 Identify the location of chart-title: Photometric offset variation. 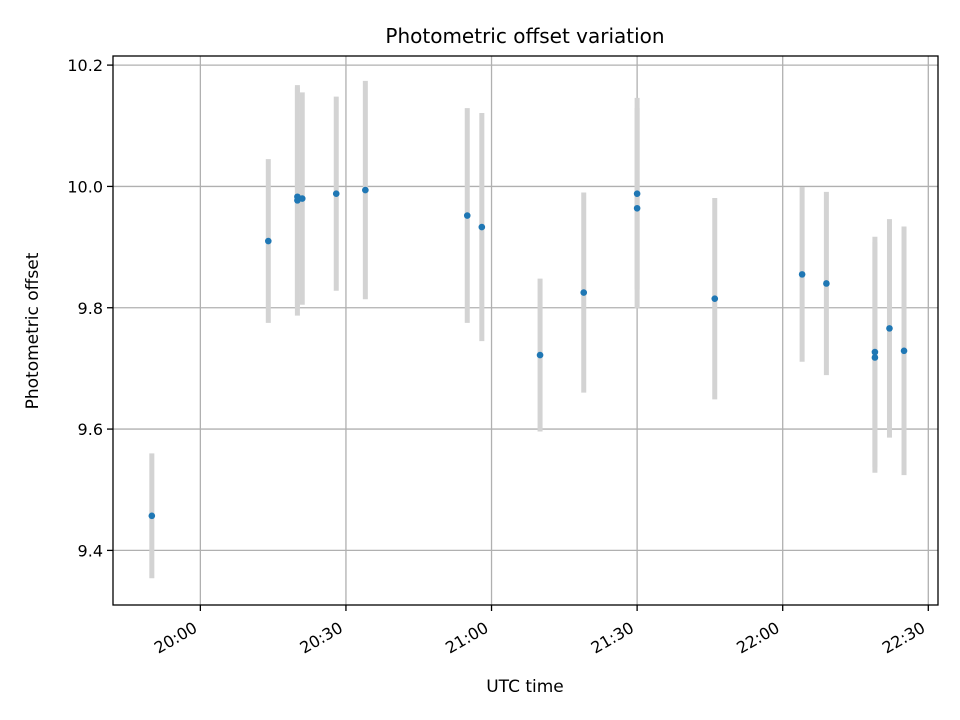
(524, 36).